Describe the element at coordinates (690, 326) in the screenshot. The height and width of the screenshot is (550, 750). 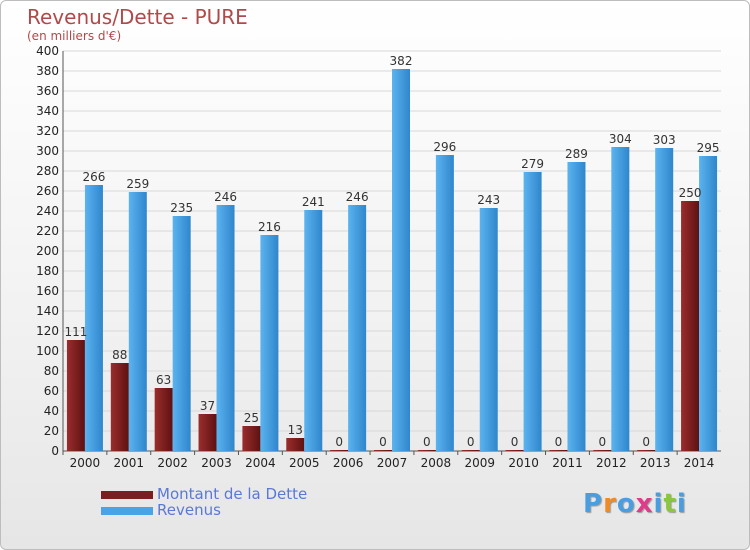
I see `bar-debt-2014` at that location.